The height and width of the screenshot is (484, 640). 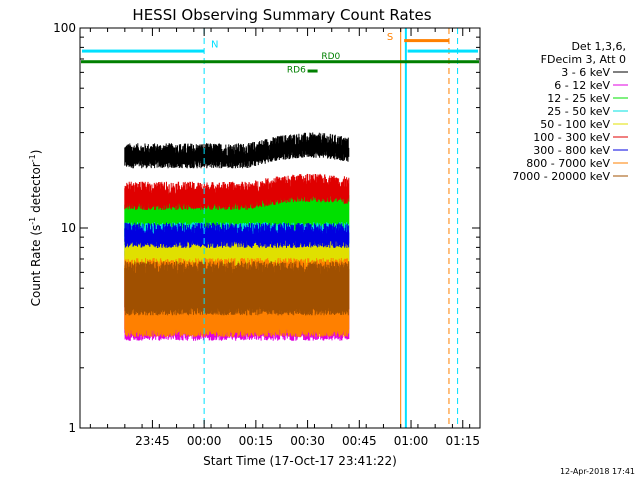 I want to click on x-tick-label: 00:15, so click(x=256, y=441).